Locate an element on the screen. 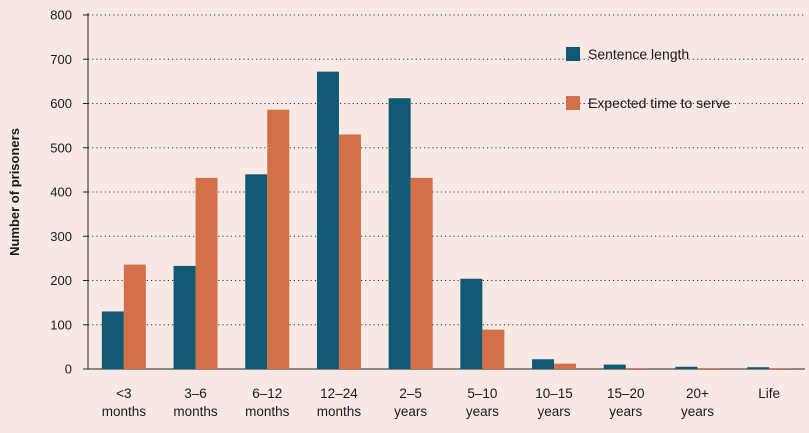 The image size is (809, 433). y-tick-label: 800 is located at coordinates (61, 15).